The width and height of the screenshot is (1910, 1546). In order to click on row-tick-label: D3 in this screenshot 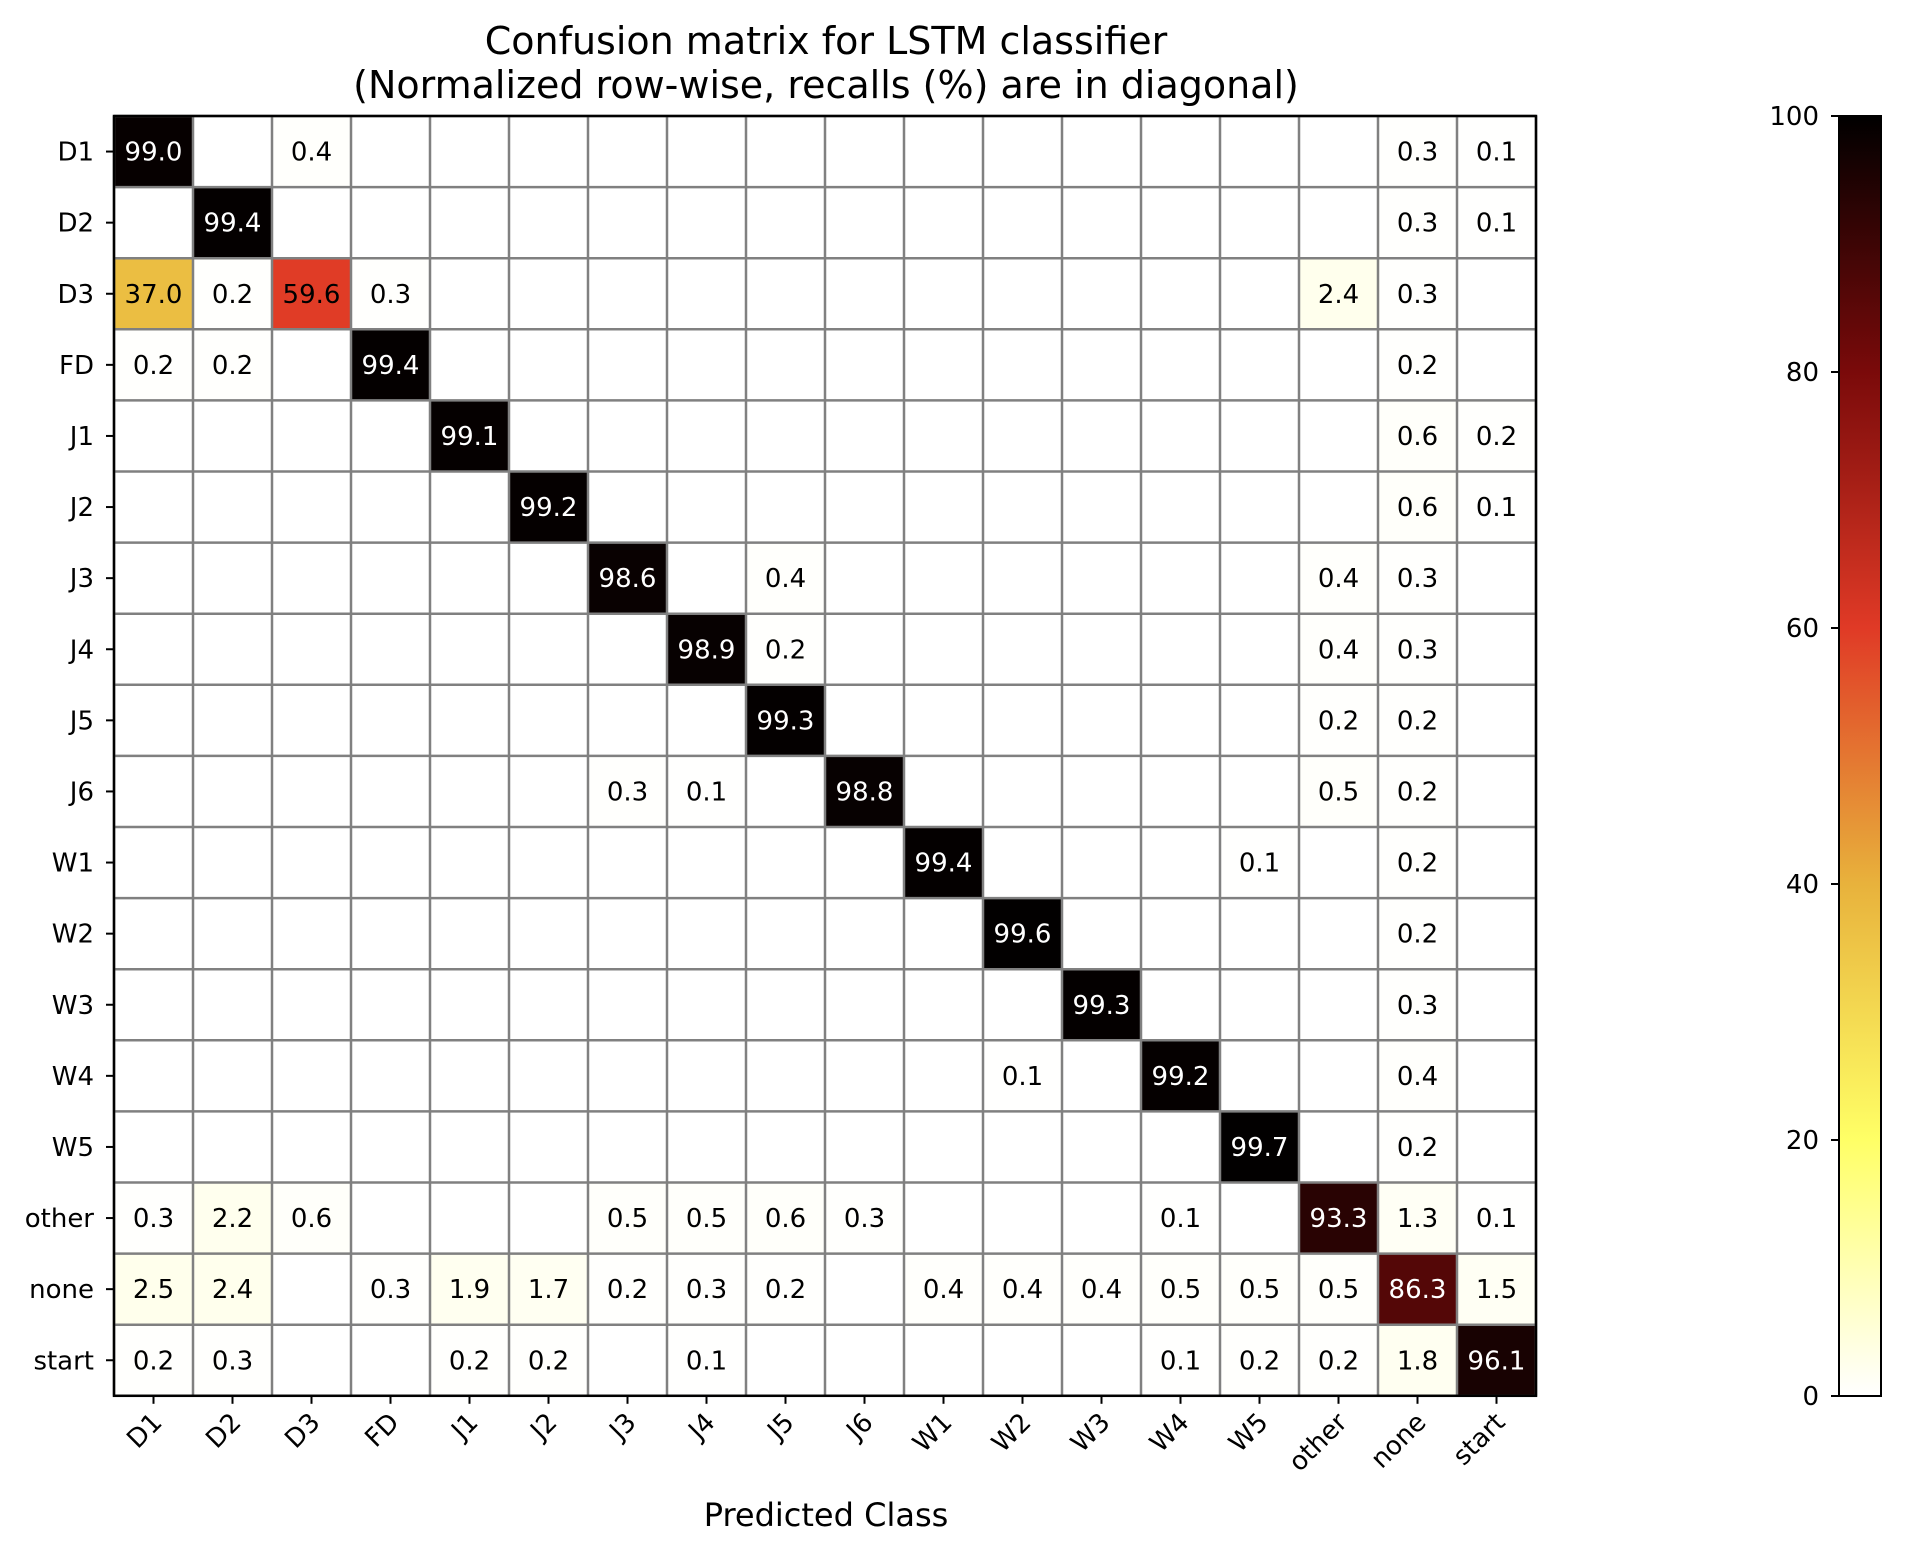, I will do `click(75, 295)`.